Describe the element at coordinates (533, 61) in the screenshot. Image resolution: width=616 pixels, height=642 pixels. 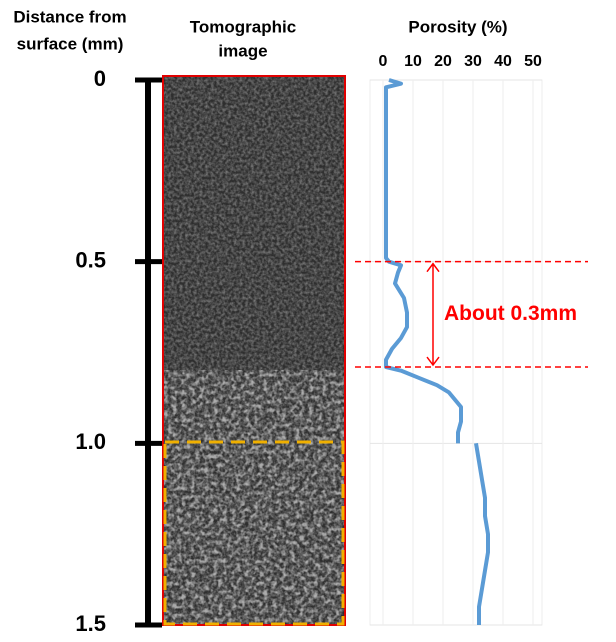
I see `x-tick-label: 50` at that location.